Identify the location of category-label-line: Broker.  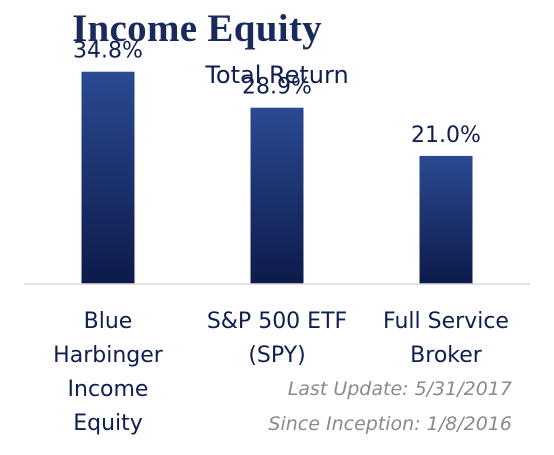
(446, 355).